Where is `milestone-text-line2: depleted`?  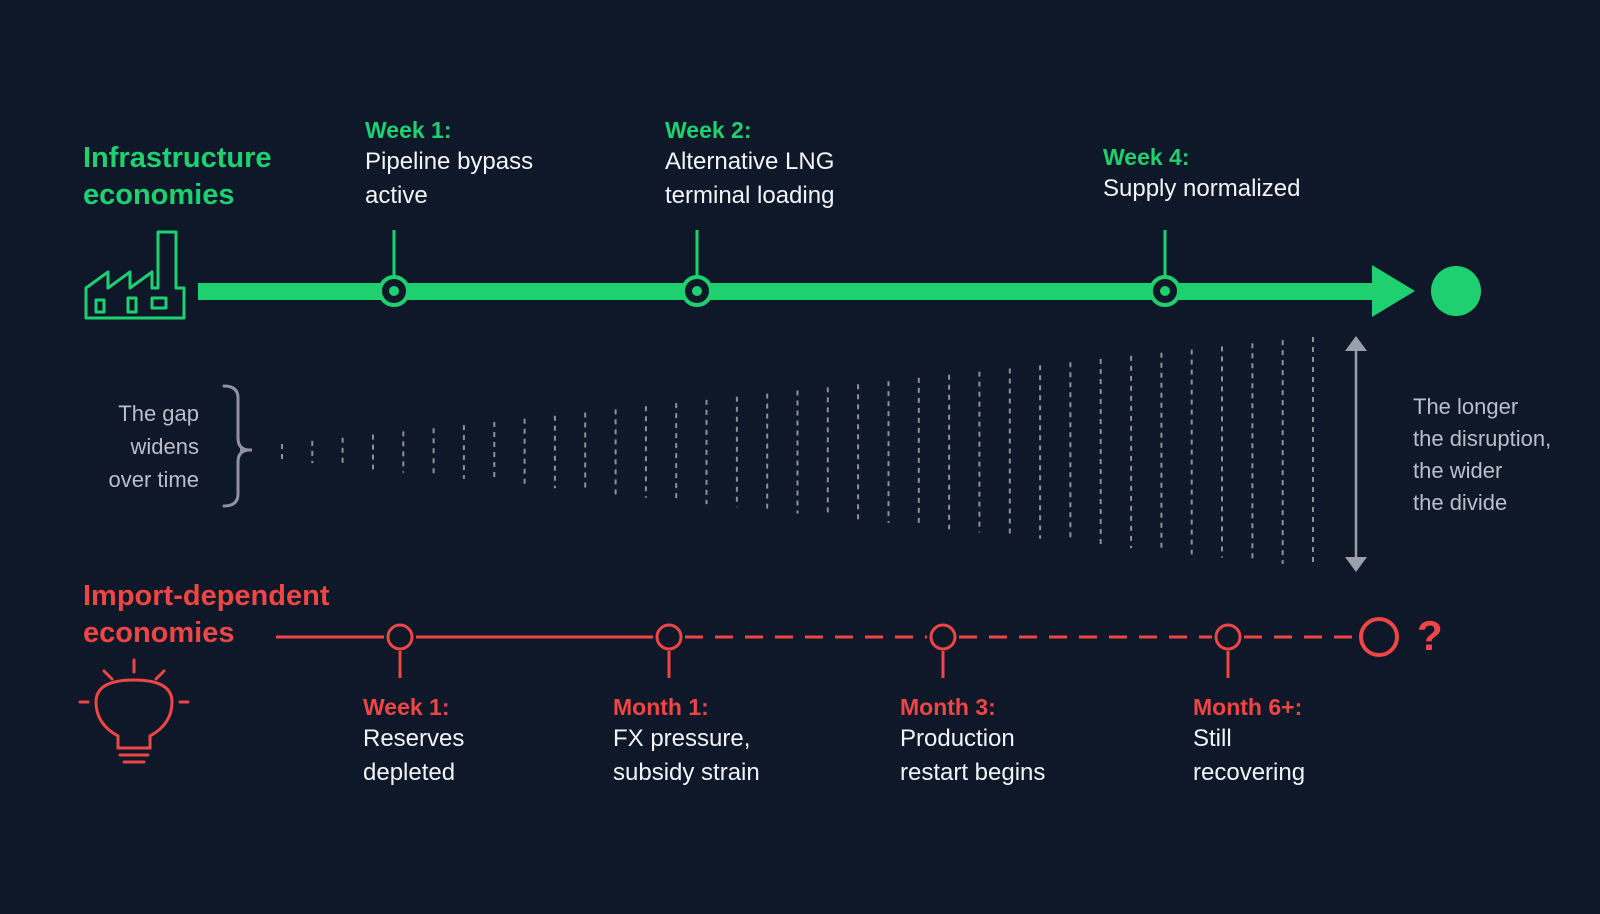 milestone-text-line2: depleted is located at coordinates (409, 772).